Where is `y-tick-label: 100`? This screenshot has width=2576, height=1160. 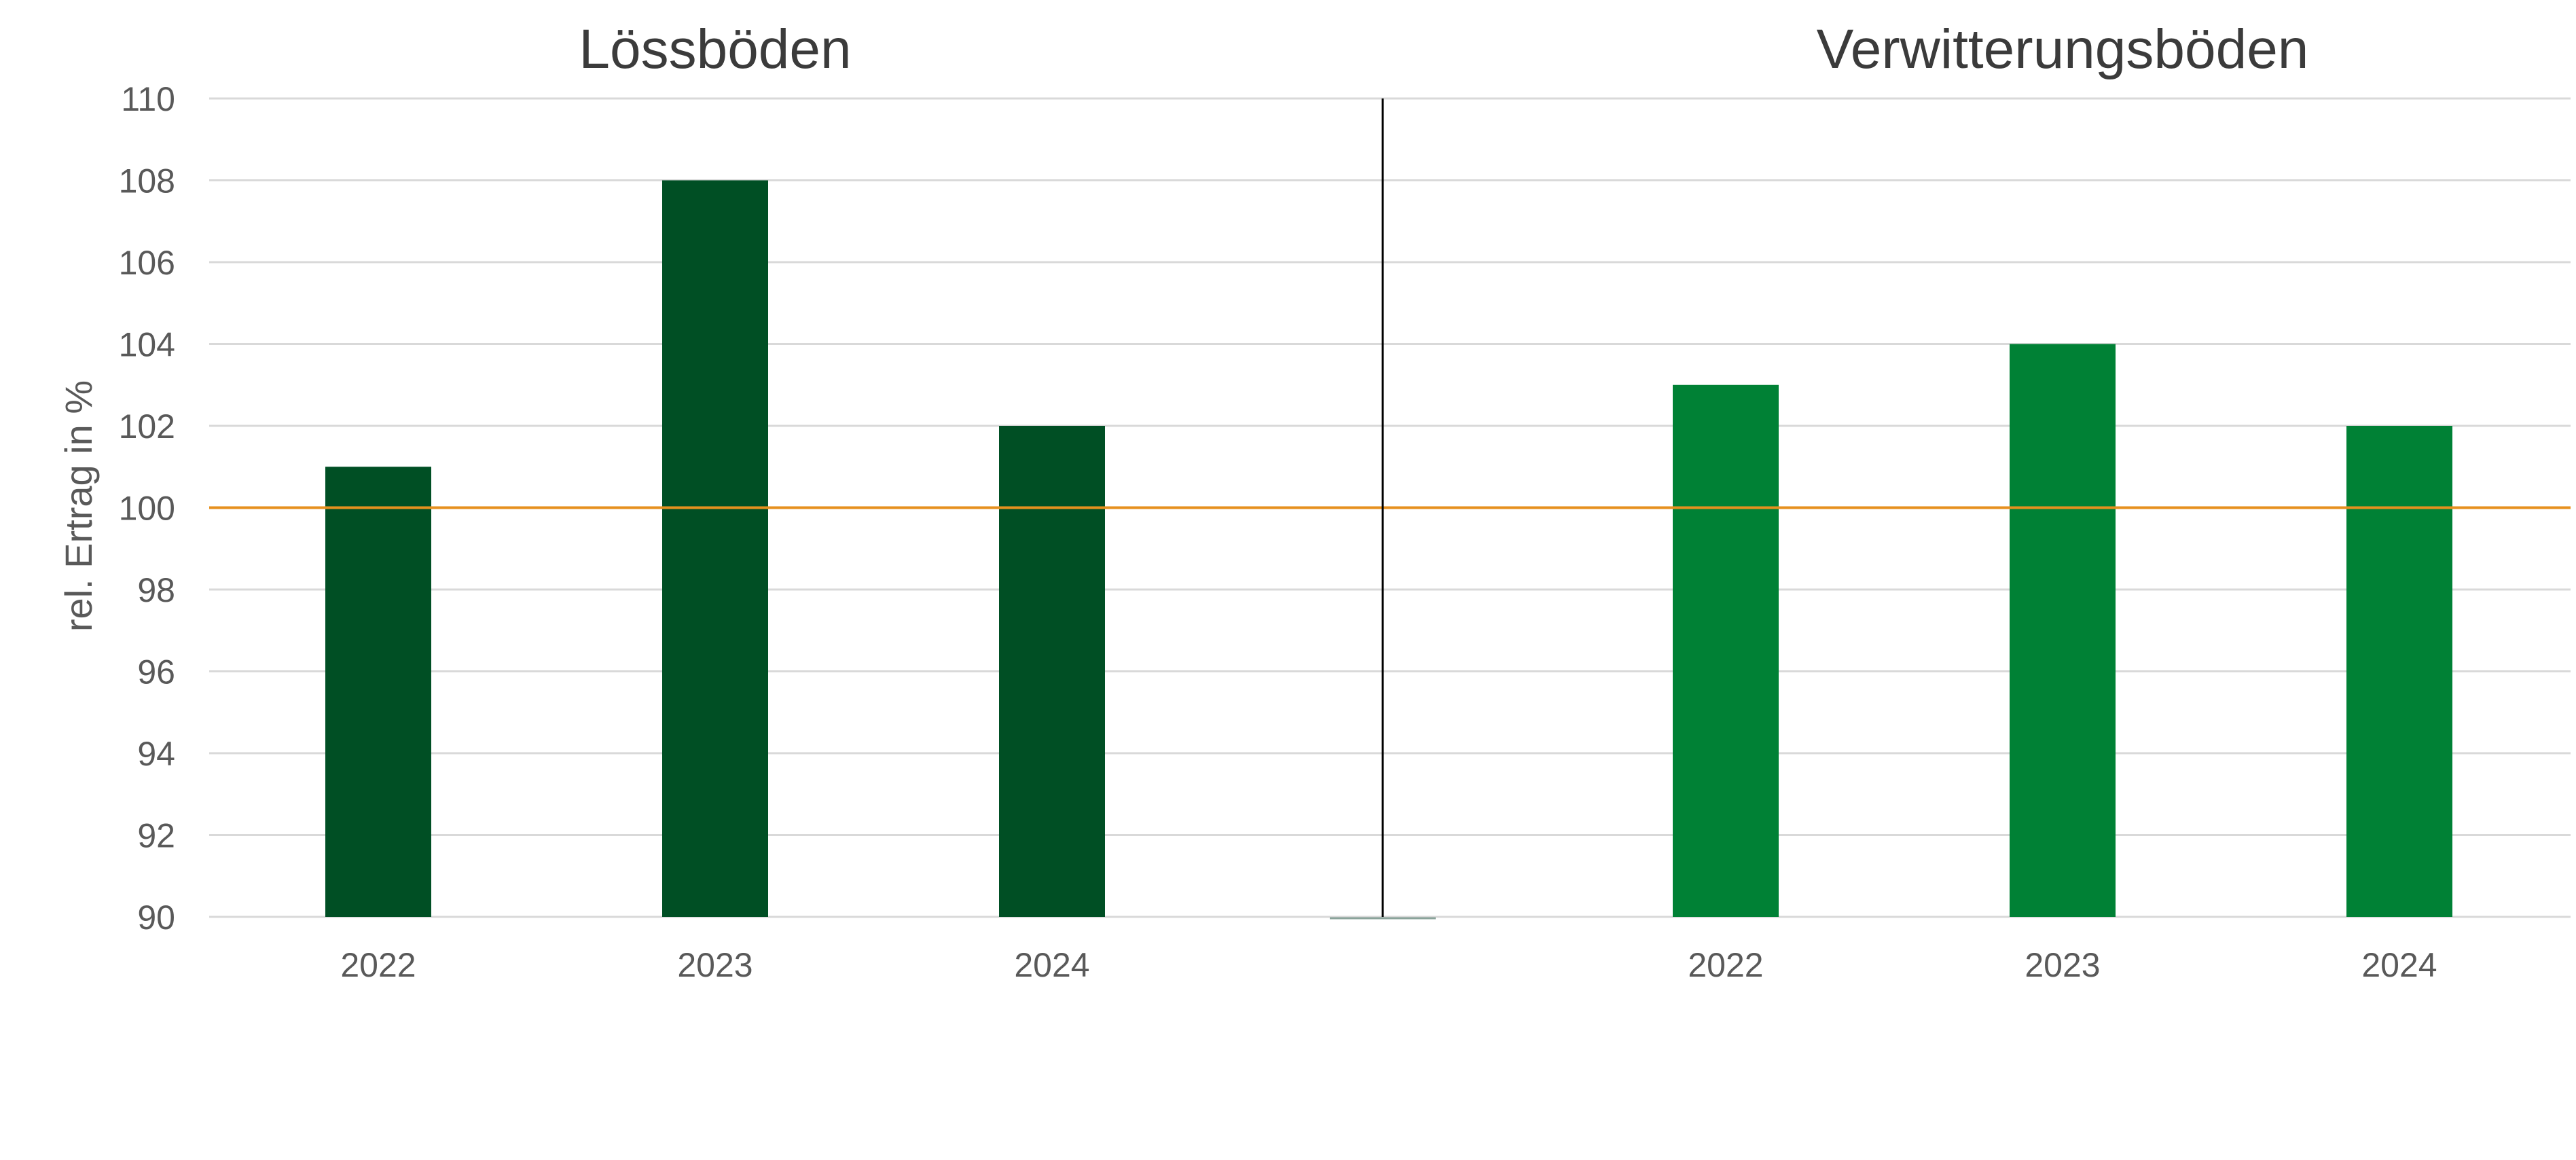 y-tick-label: 100 is located at coordinates (147, 509).